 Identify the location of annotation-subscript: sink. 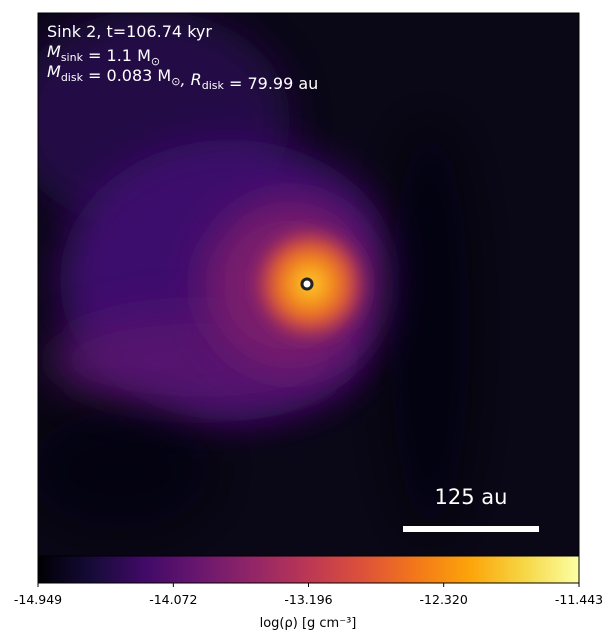
(72, 57).